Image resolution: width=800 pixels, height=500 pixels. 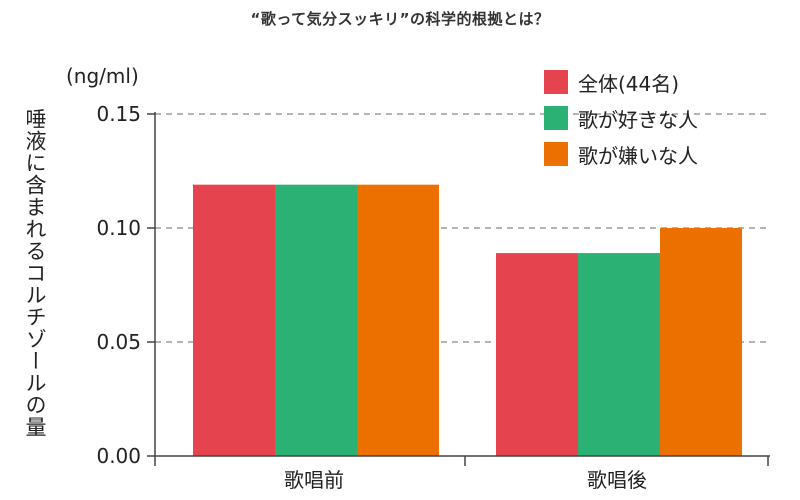 What do you see at coordinates (628, 84) in the screenshot?
I see `legend-label: 全体(44名)` at bounding box center [628, 84].